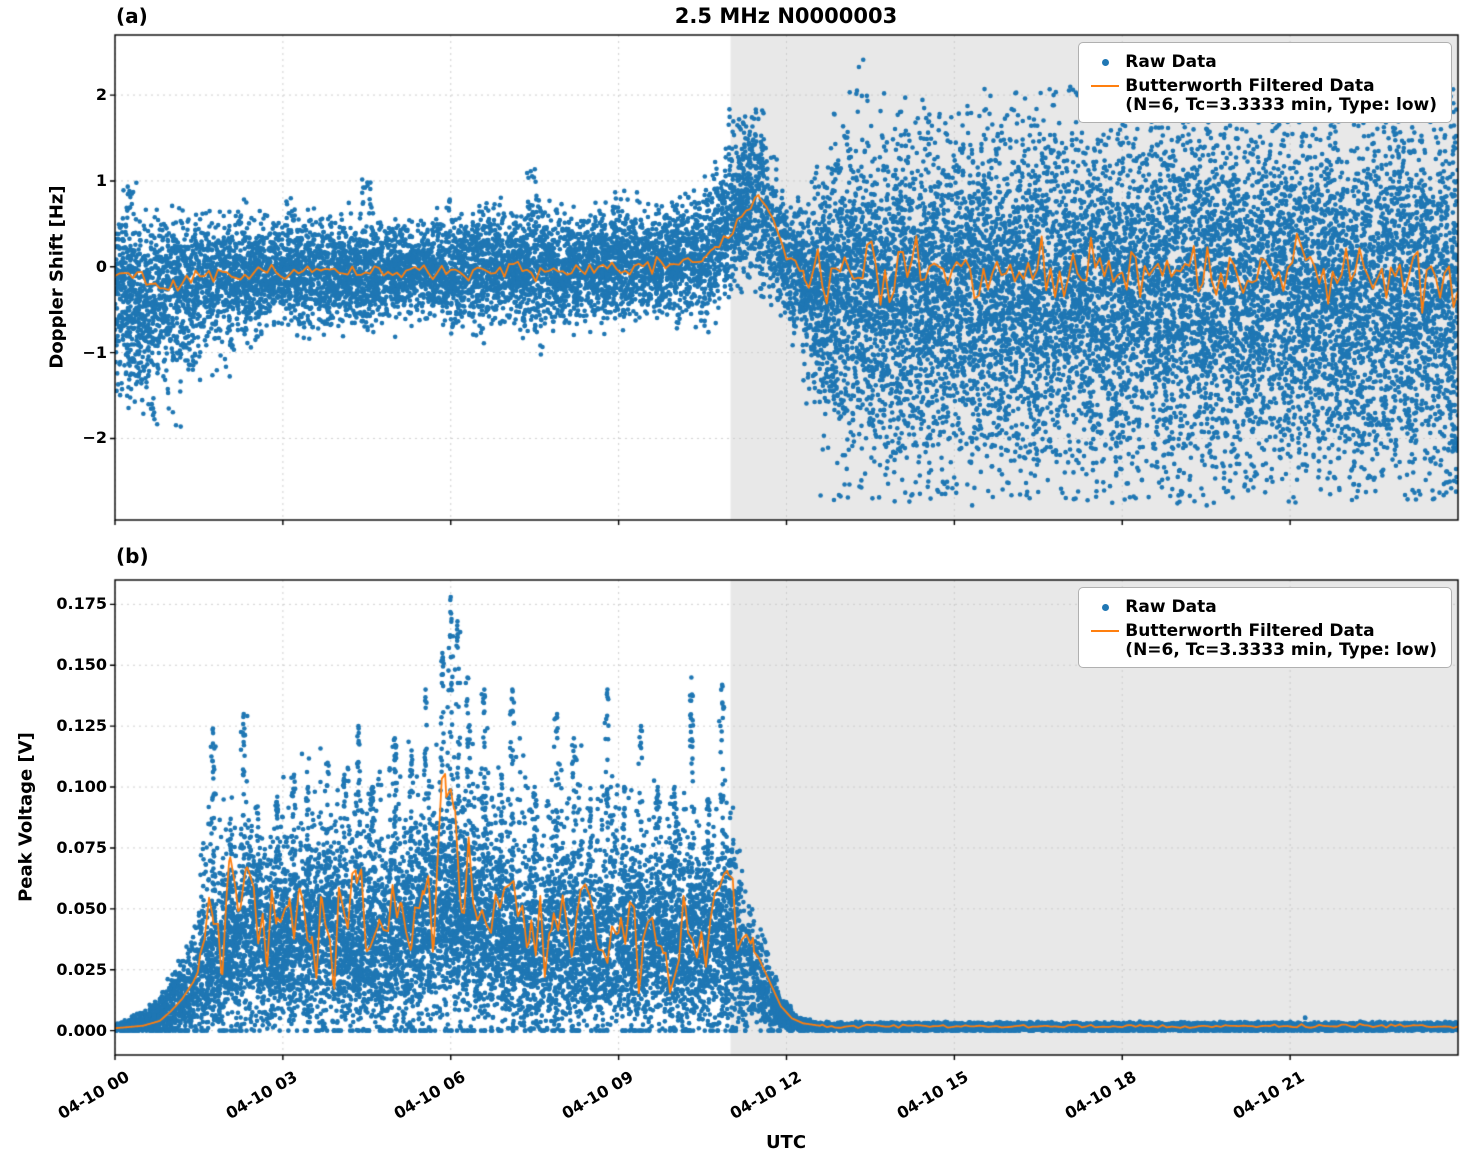 The image size is (1472, 1172). Describe the element at coordinates (81, 1030) in the screenshot. I see `y-tick-label: 0.000` at that location.